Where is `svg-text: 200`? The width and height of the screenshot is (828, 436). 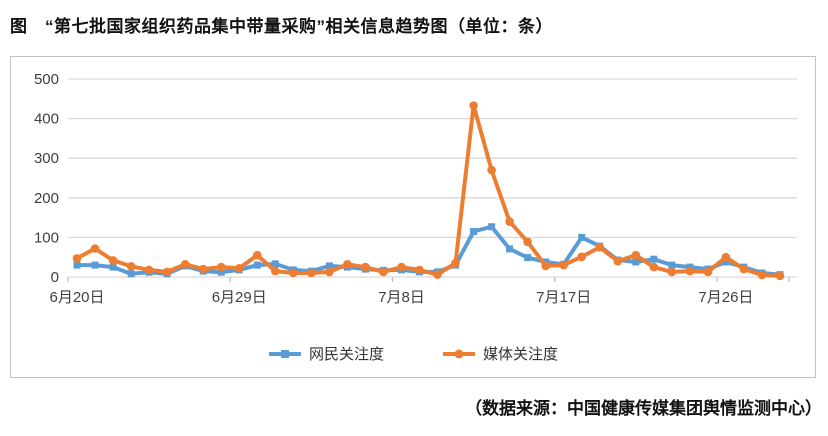 svg-text: 200 is located at coordinates (46, 198).